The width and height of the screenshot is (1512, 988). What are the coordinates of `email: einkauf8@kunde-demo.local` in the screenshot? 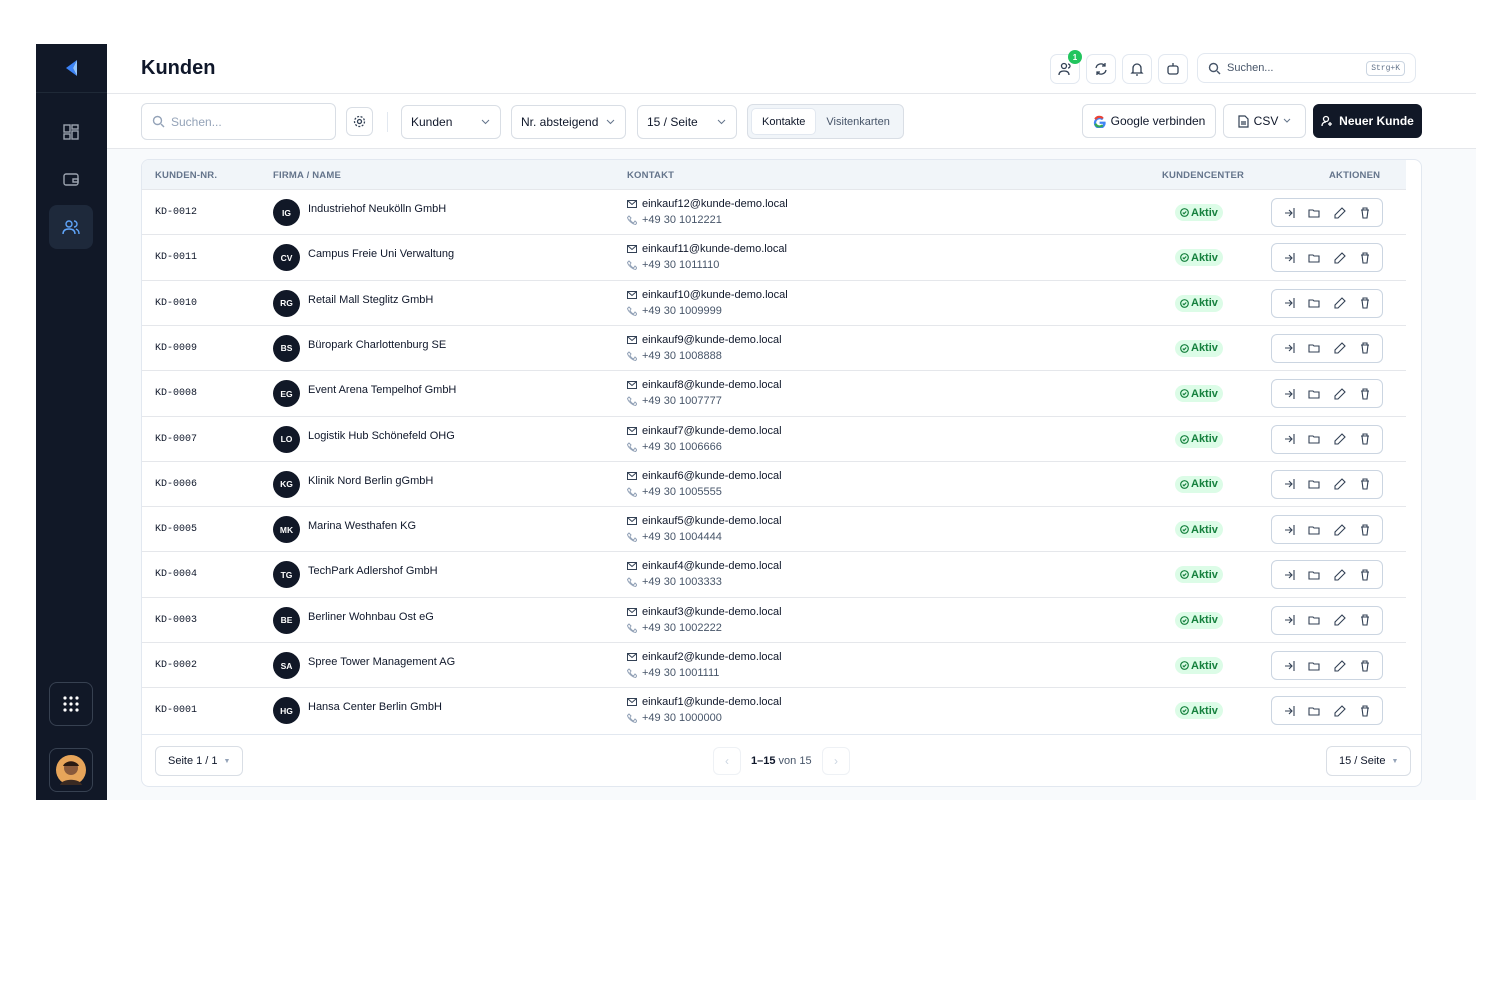 It's located at (704, 385).